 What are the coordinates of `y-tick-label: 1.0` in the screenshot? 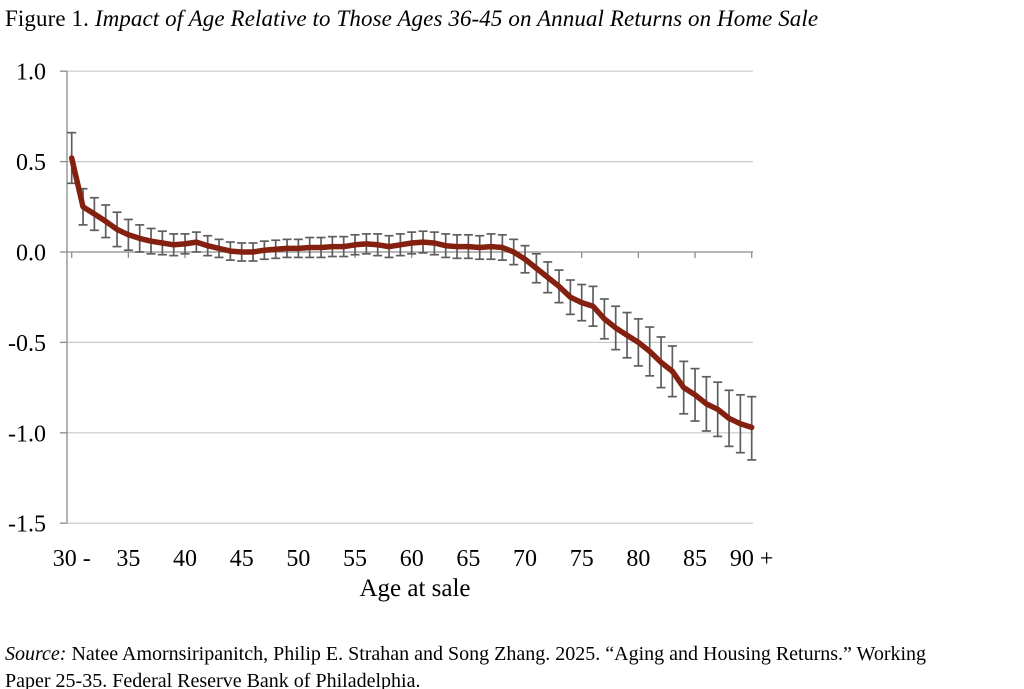 It's located at (31, 73).